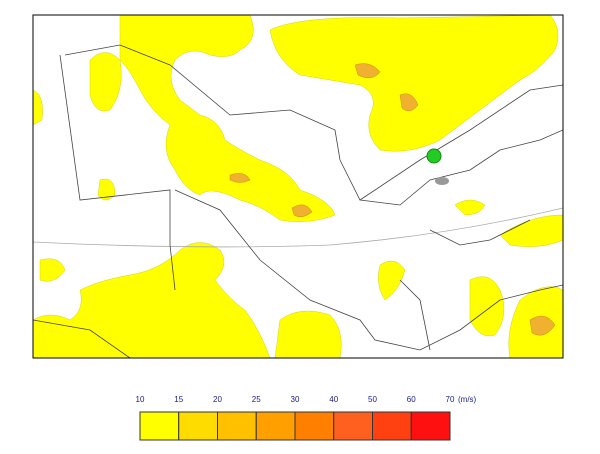  Describe the element at coordinates (442, 181) in the screenshot. I see `marker-shadow` at that location.